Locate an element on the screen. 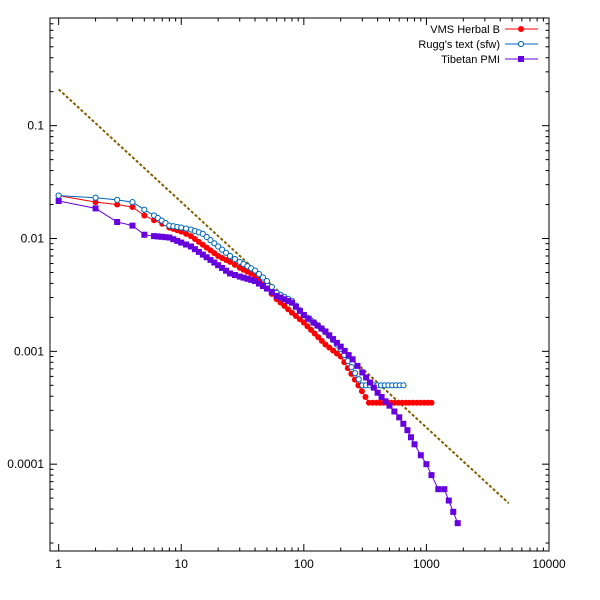 The image size is (600, 600). y-tick-label: 0.0001 is located at coordinates (25, 464).